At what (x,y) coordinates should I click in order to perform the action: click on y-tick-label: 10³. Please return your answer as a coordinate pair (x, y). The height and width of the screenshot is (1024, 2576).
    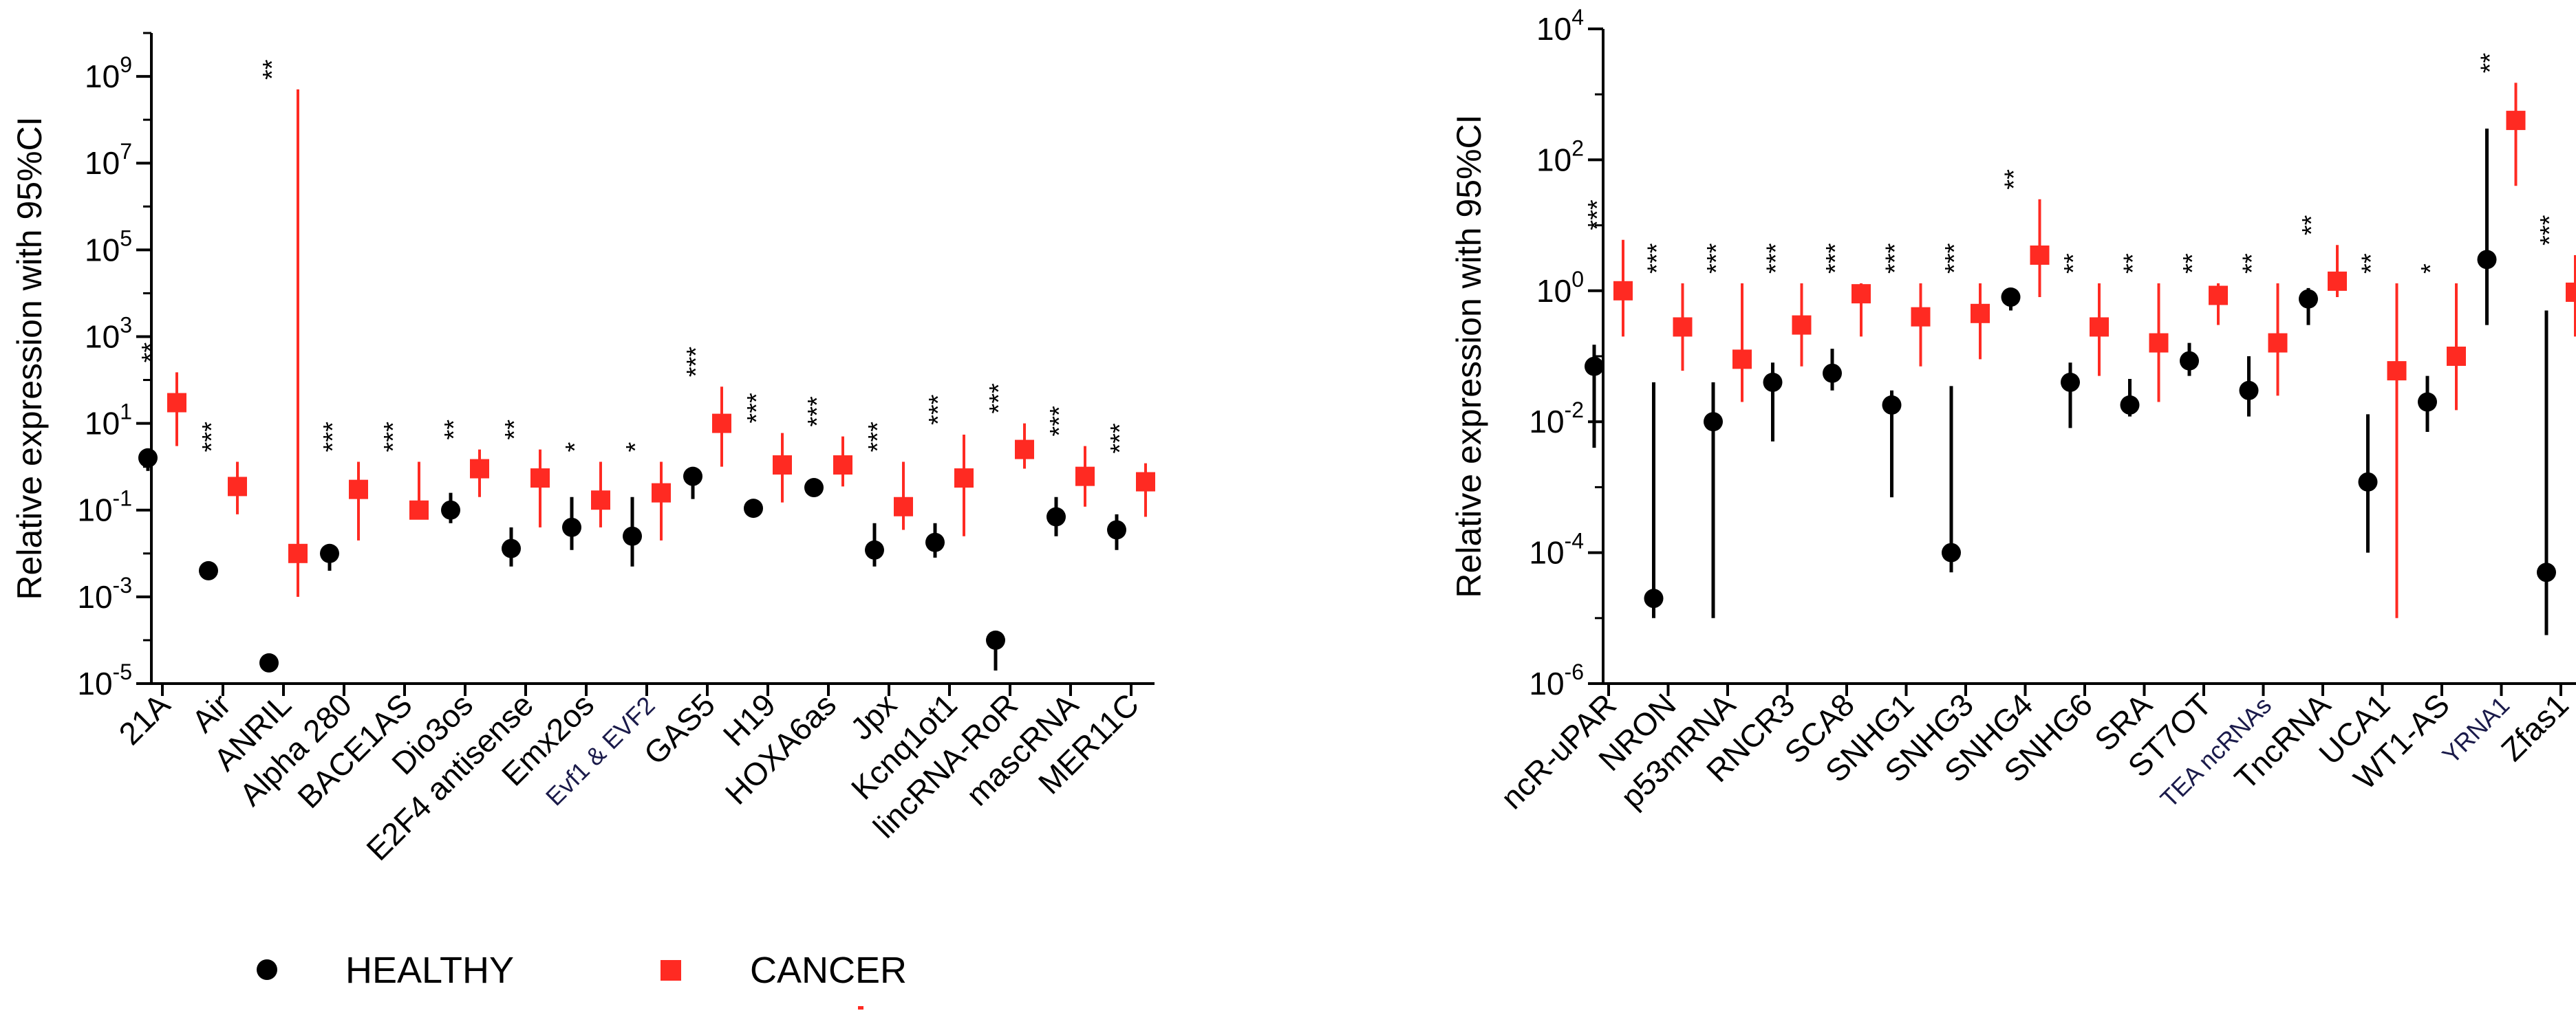
    Looking at the image, I should click on (109, 333).